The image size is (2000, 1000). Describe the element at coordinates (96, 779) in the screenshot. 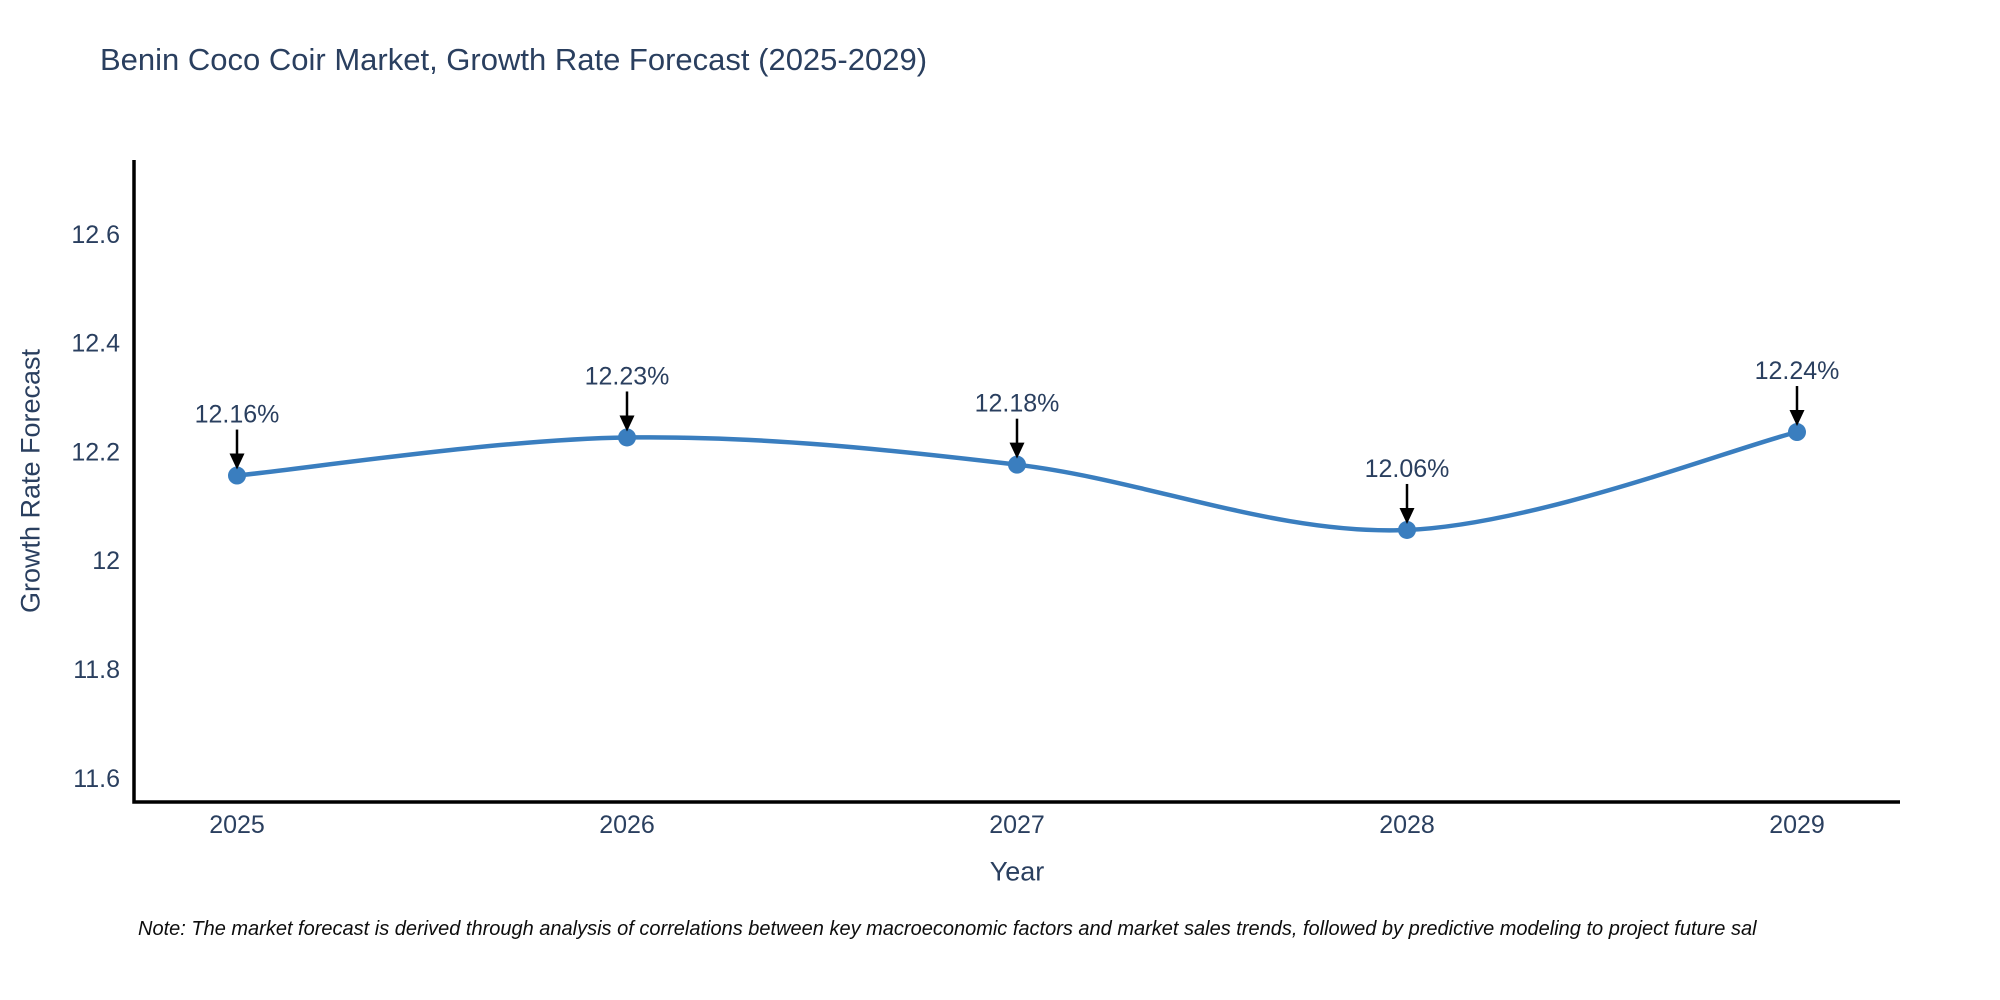

I see `y-tick-label: 11.6` at that location.